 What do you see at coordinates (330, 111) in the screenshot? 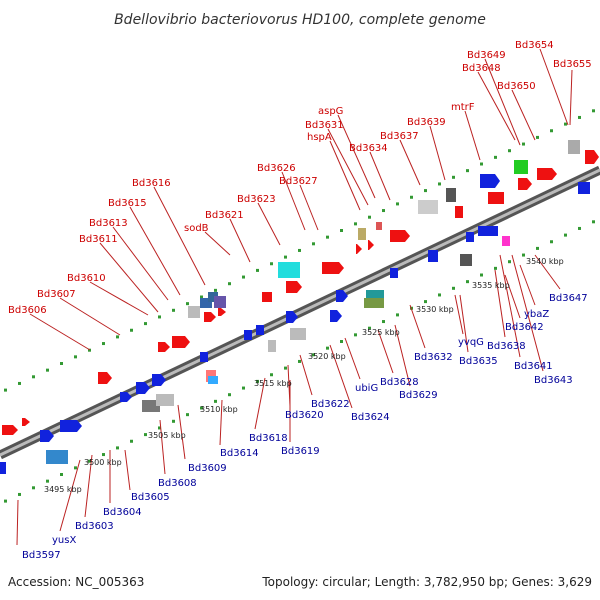
I see `gene-label: aspG` at bounding box center [330, 111].